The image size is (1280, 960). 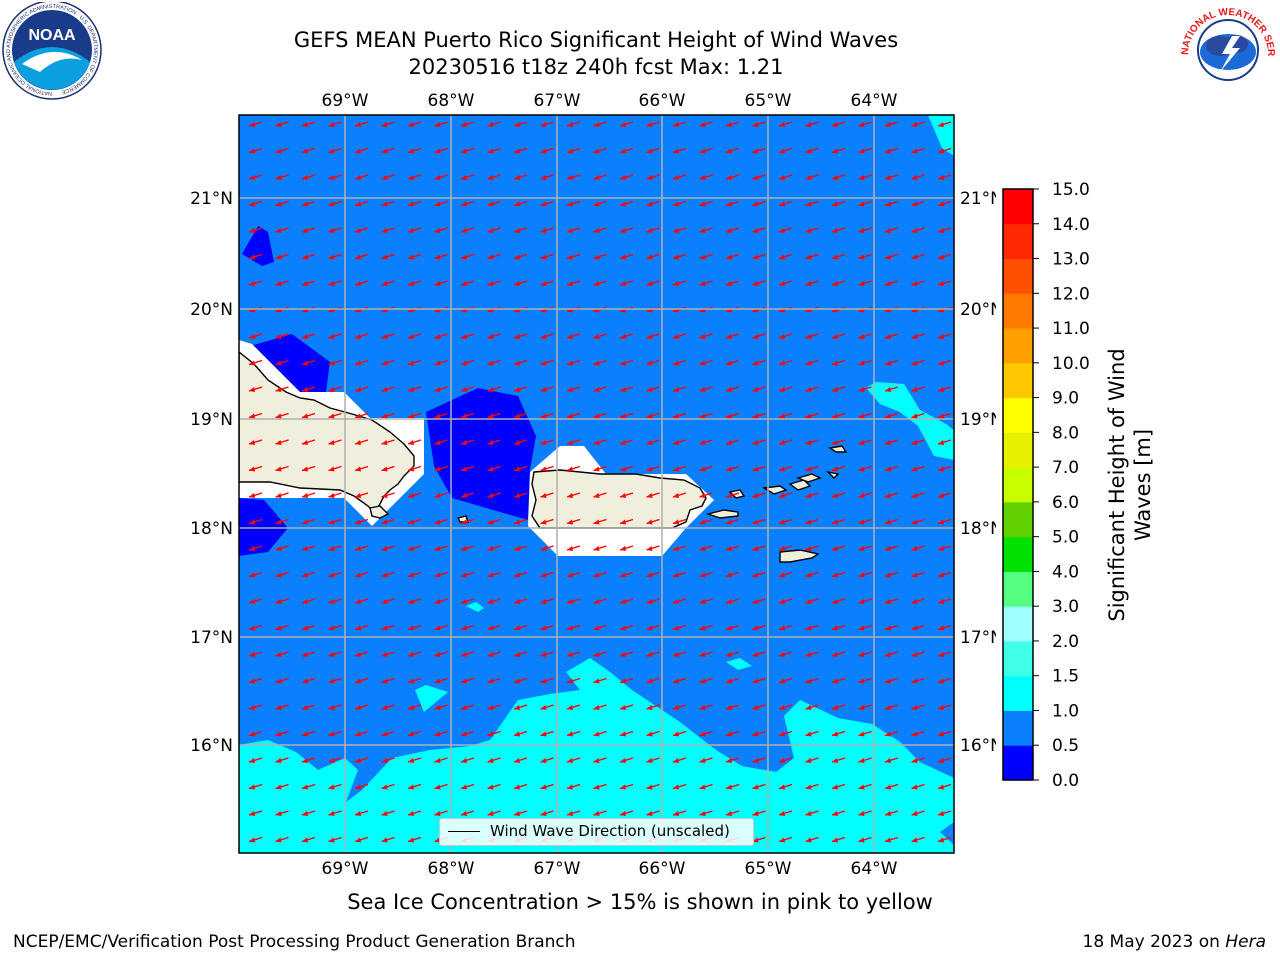 I want to click on colorbar-tick-label: 13.0, so click(x=1071, y=260).